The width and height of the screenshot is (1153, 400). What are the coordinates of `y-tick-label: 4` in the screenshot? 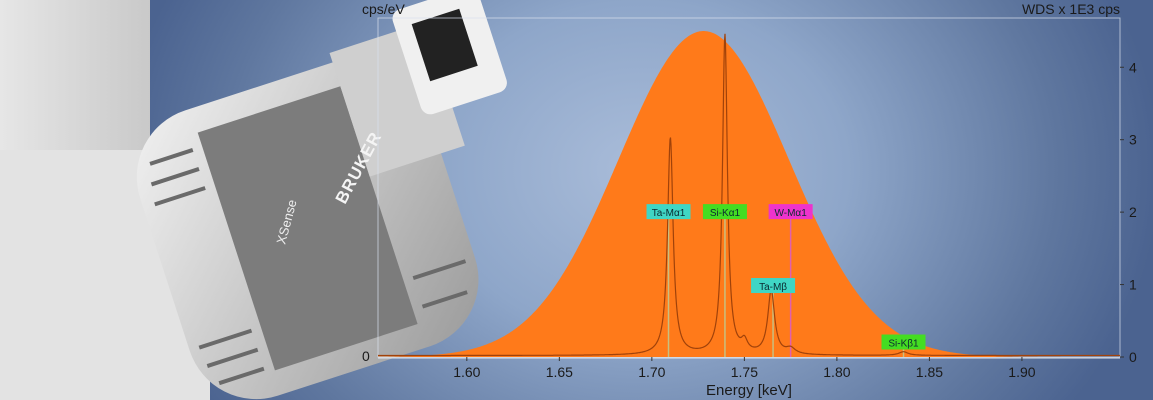 It's located at (1133, 67).